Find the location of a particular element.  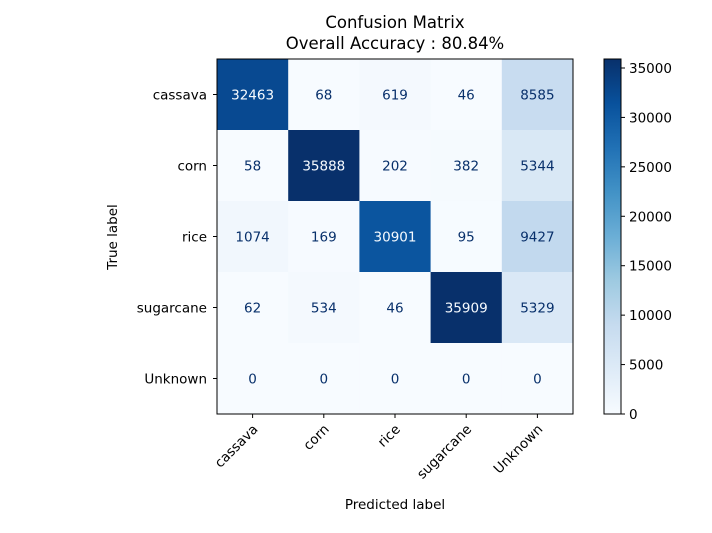

cell-value-label: 35909 is located at coordinates (466, 309).